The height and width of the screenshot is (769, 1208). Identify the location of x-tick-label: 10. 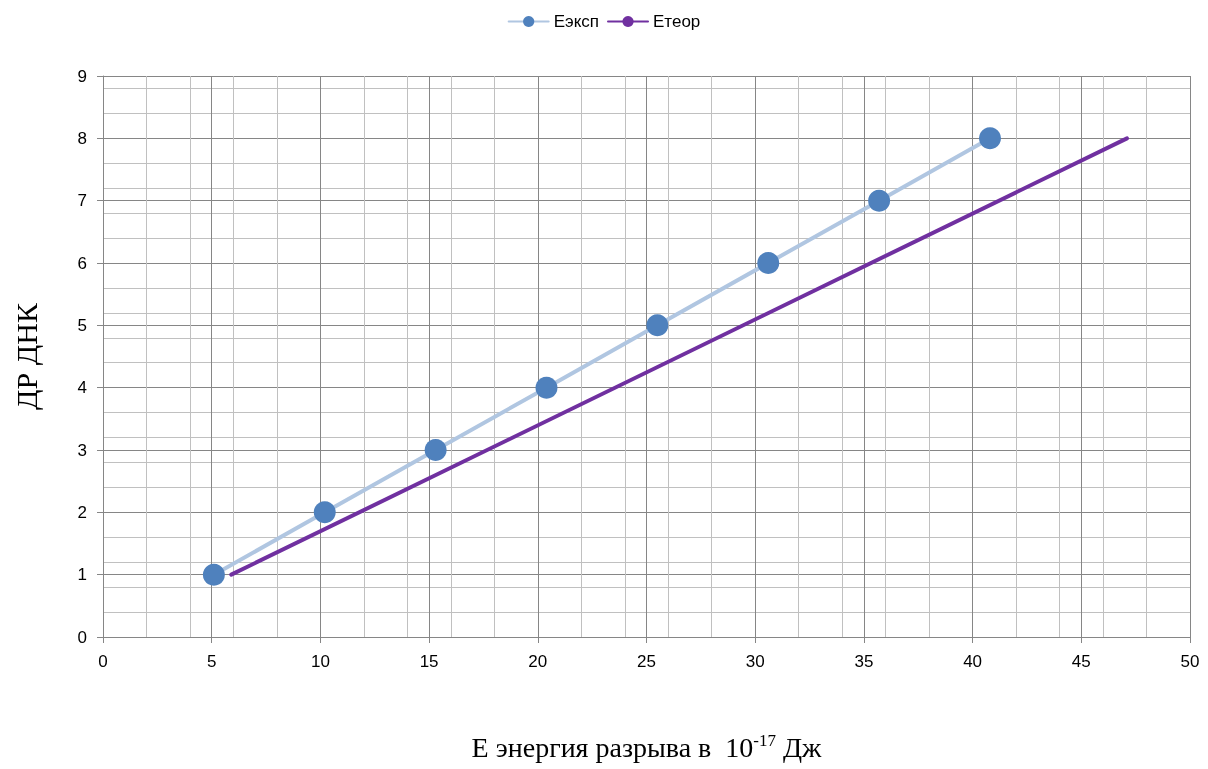
(320, 661).